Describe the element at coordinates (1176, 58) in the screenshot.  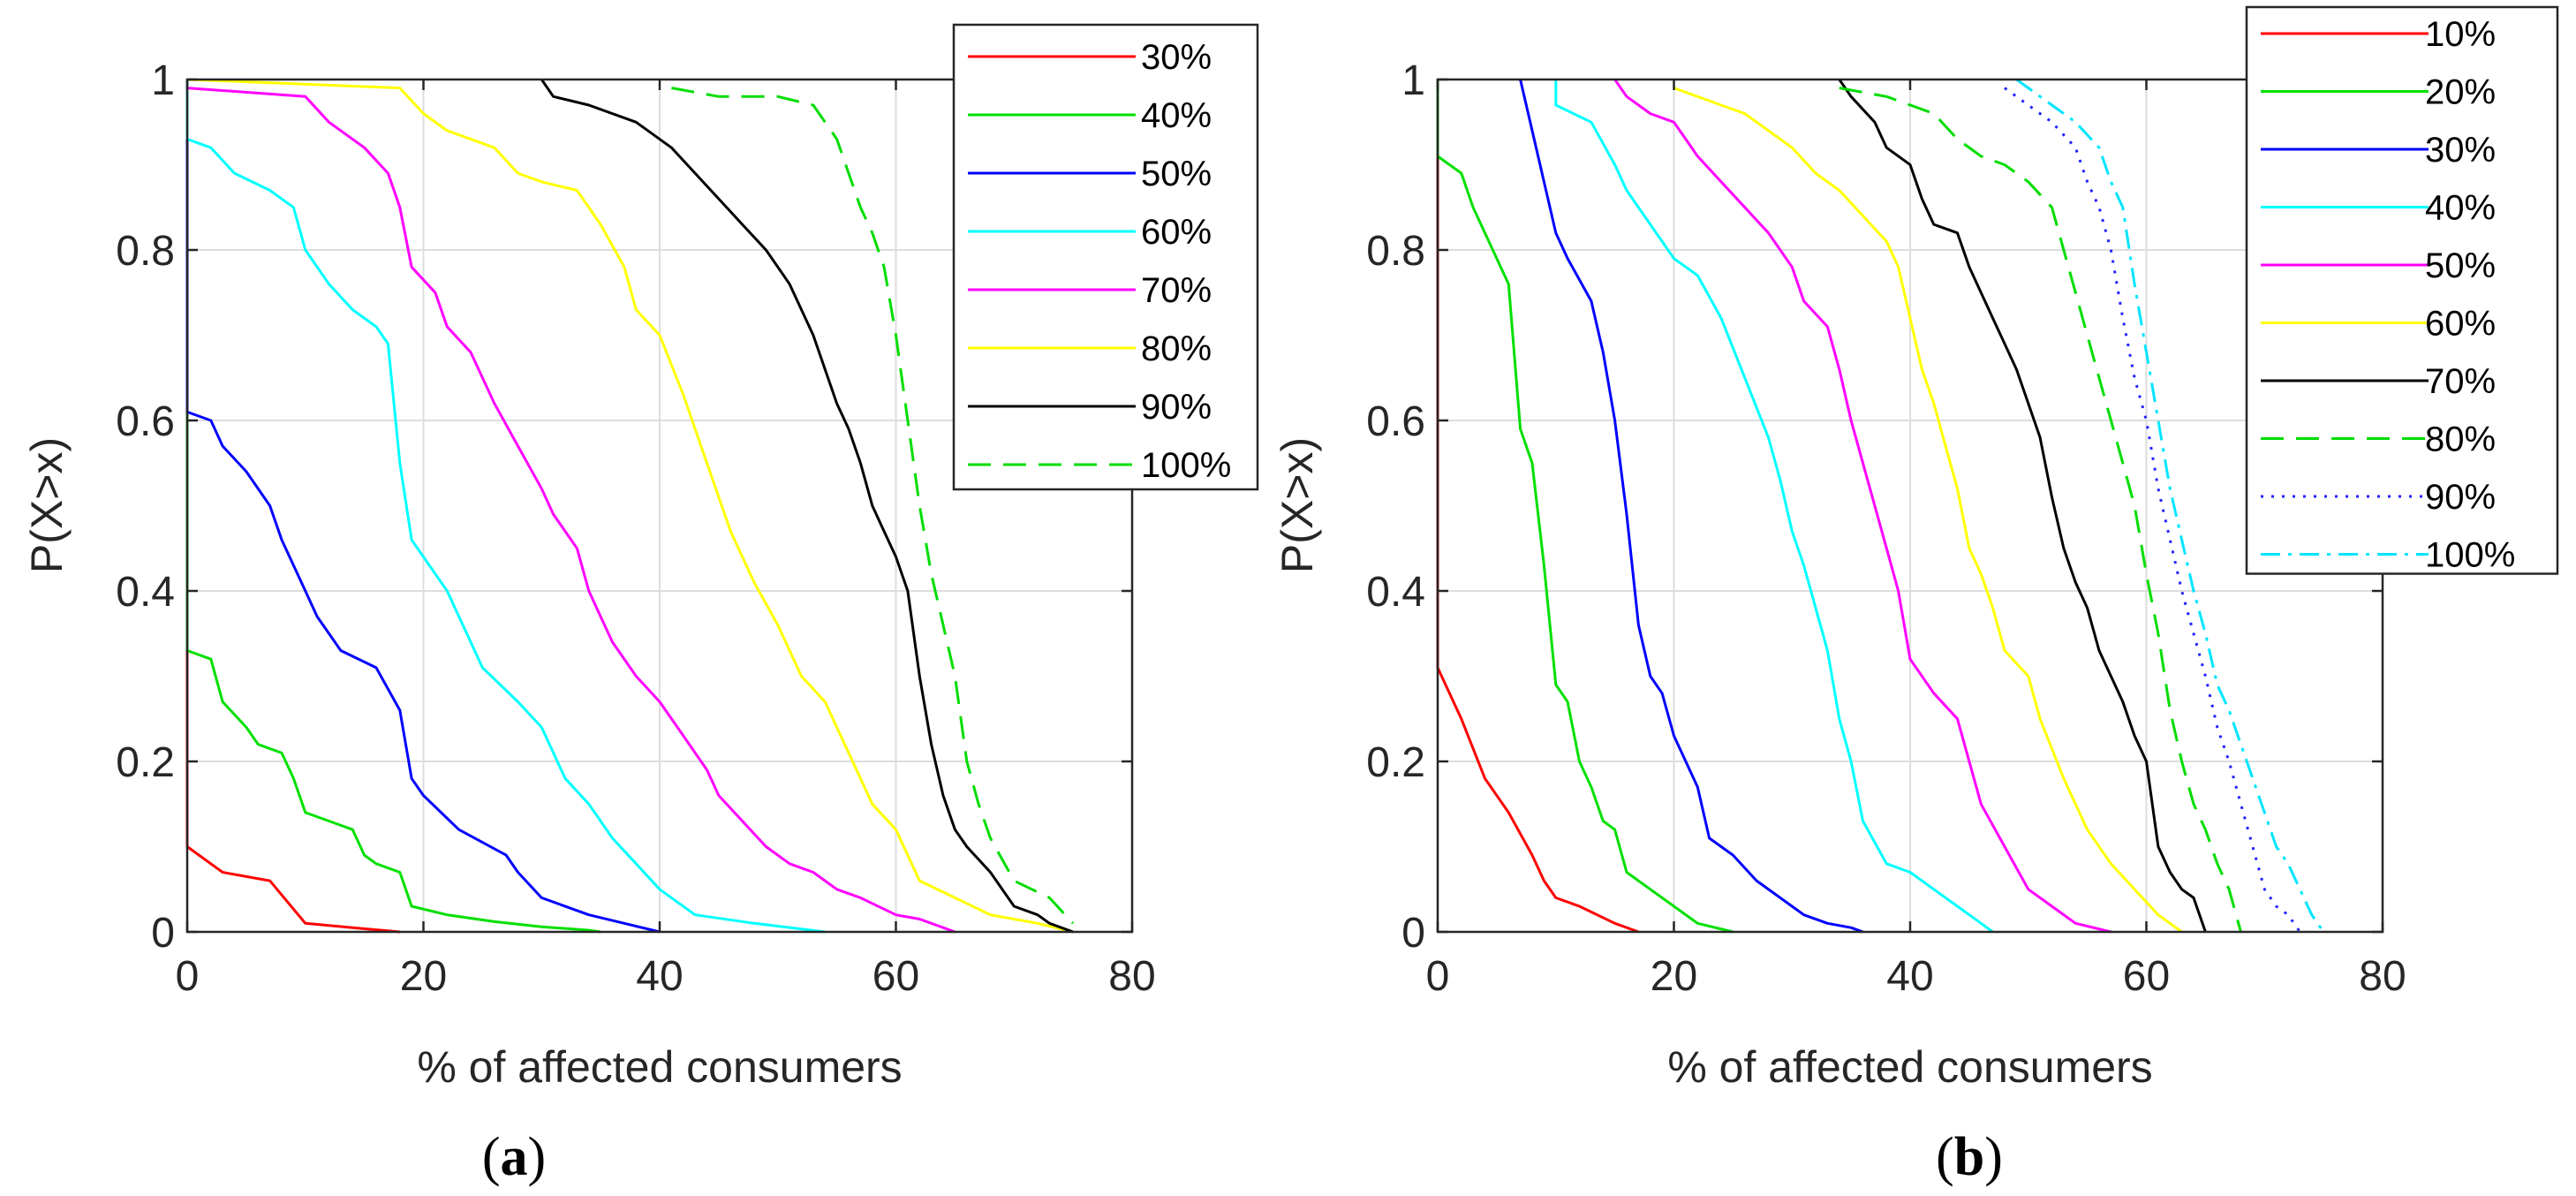
I see `legend-label-0: 30%` at that location.